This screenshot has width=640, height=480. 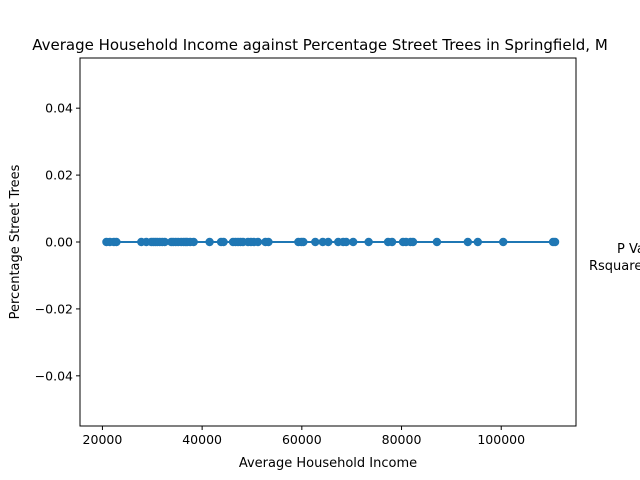 What do you see at coordinates (614, 266) in the screenshot?
I see `rsquared-annotation: Rsquare` at bounding box center [614, 266].